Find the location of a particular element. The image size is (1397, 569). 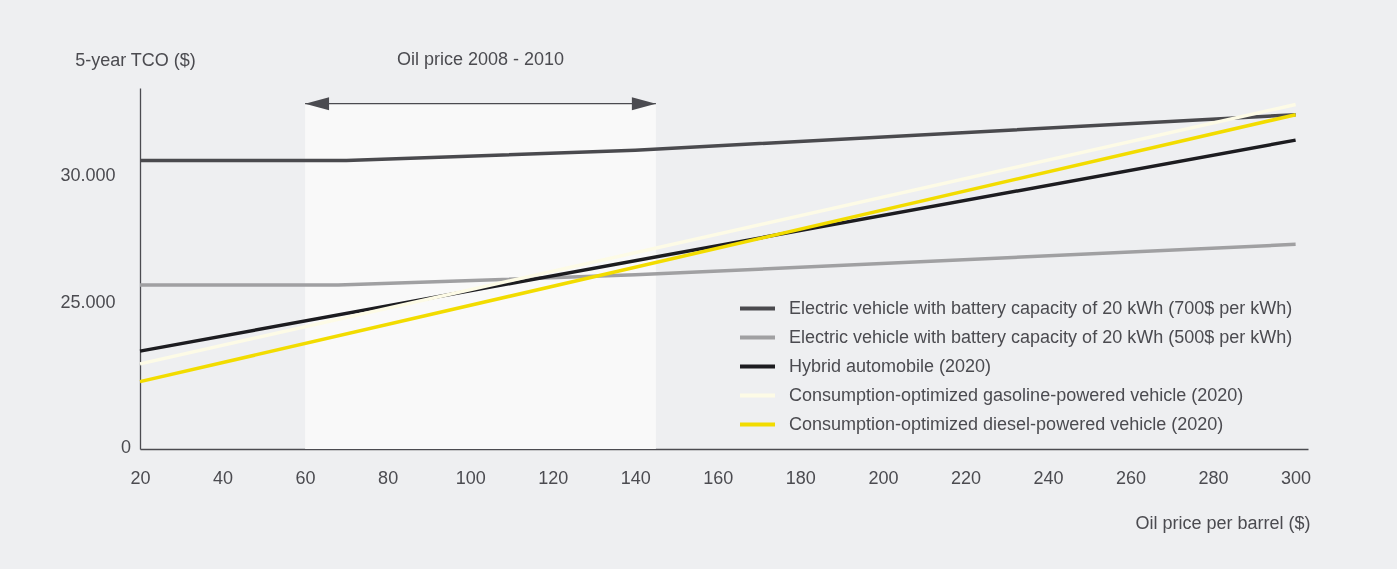

x-tick-label: 40 is located at coordinates (223, 477).